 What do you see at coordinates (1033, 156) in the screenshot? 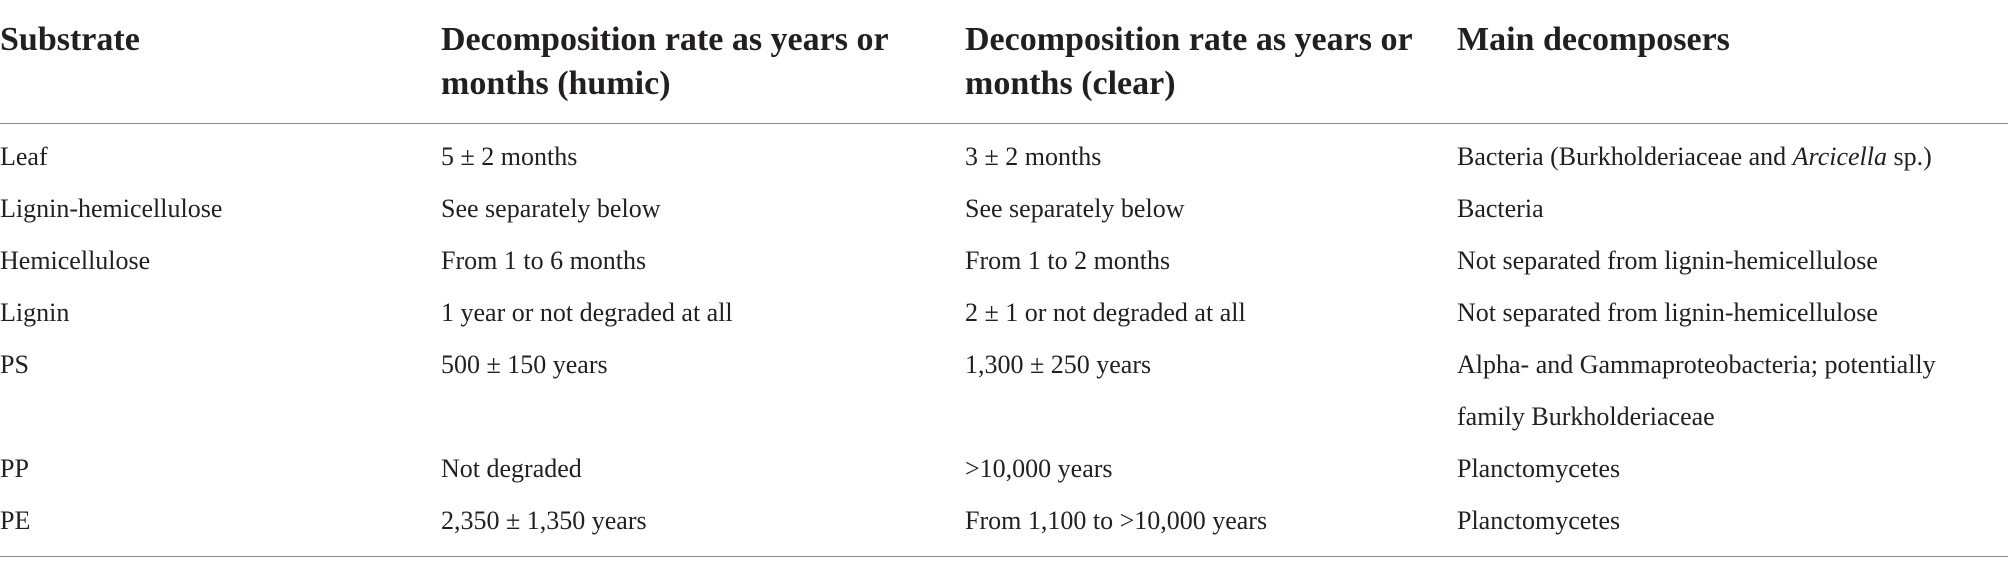
I see `cell-clear: 3 ± 2 months` at bounding box center [1033, 156].